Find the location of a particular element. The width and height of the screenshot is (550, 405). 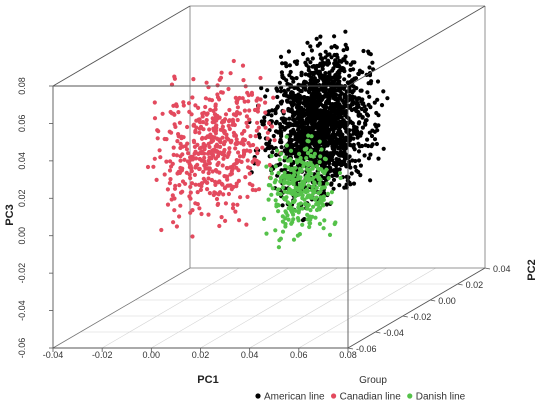

box-edge is located at coordinates (121, 308).